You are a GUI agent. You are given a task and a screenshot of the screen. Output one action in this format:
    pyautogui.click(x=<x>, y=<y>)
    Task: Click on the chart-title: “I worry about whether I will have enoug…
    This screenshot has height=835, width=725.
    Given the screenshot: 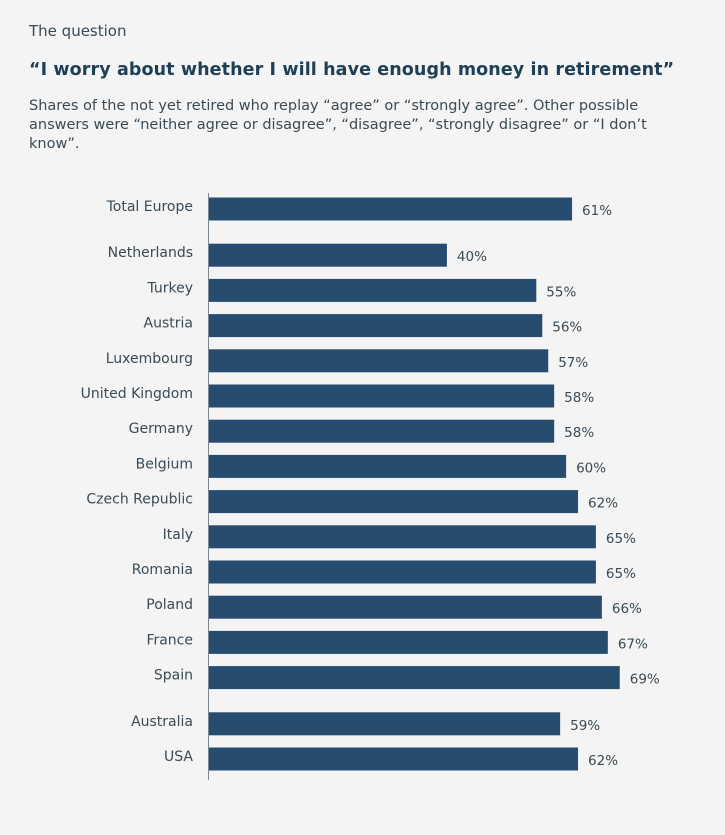 What is the action you would take?
    pyautogui.click(x=352, y=70)
    